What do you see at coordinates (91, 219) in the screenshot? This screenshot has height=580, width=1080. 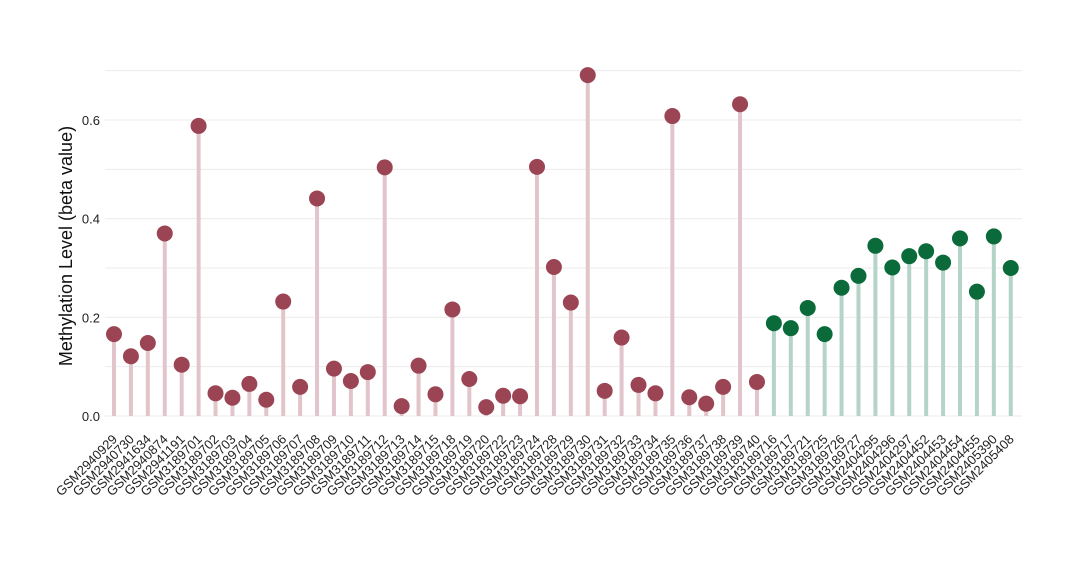 I see `y-tick-label: 0.4` at bounding box center [91, 219].